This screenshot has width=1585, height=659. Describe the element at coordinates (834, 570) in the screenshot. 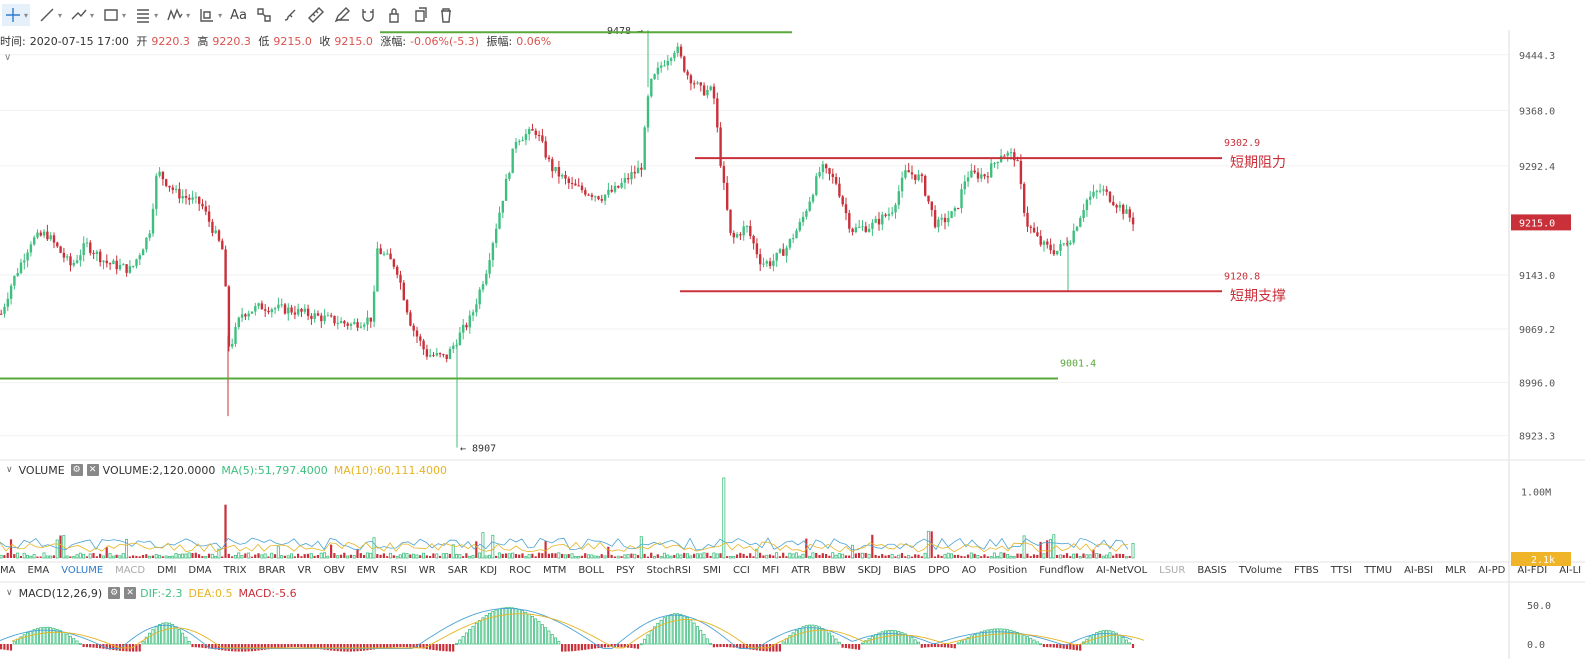

I see `indicator-bbw: BBW` at that location.